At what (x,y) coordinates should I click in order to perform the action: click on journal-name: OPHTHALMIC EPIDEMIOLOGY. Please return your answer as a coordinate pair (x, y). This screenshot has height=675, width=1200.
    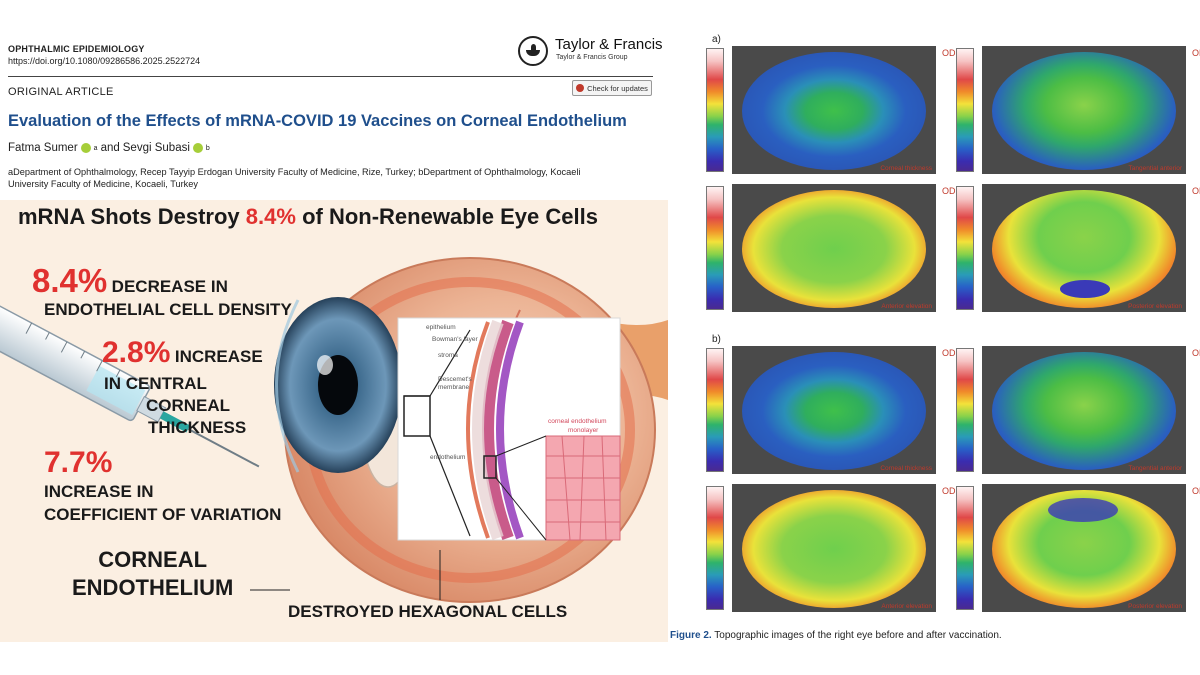
    Looking at the image, I should click on (76, 49).